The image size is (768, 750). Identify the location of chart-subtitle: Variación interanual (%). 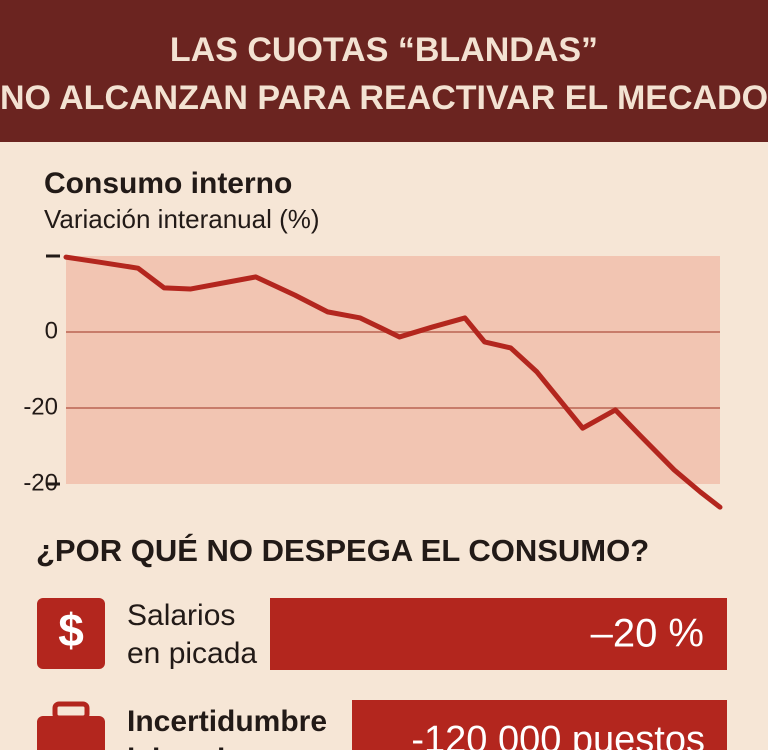
(182, 219).